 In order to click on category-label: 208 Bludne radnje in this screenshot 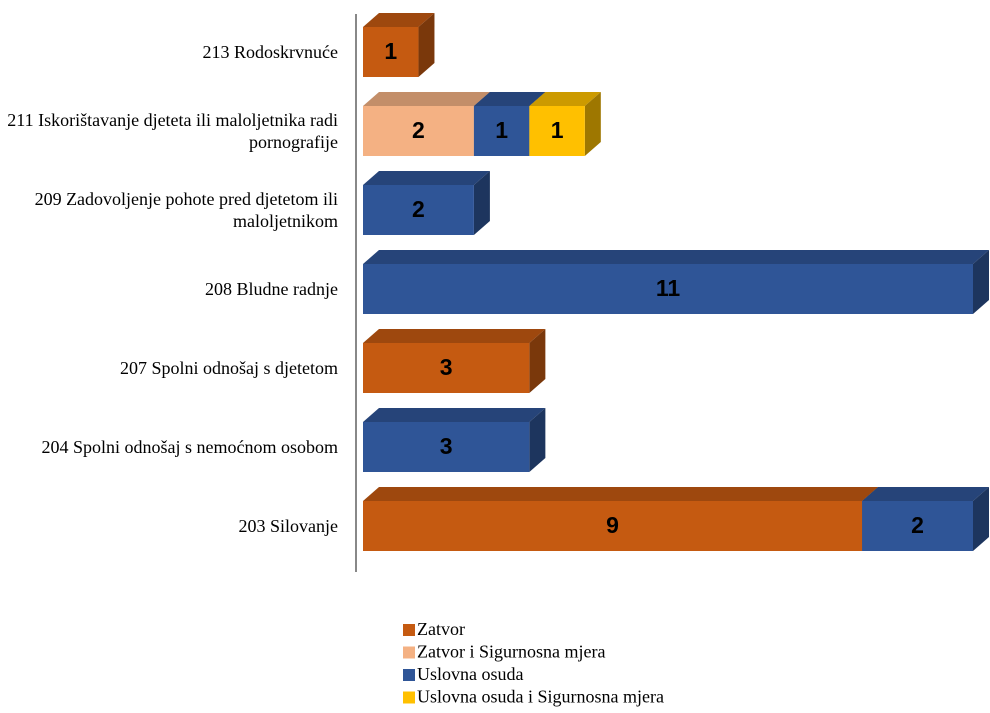, I will do `click(271, 289)`.